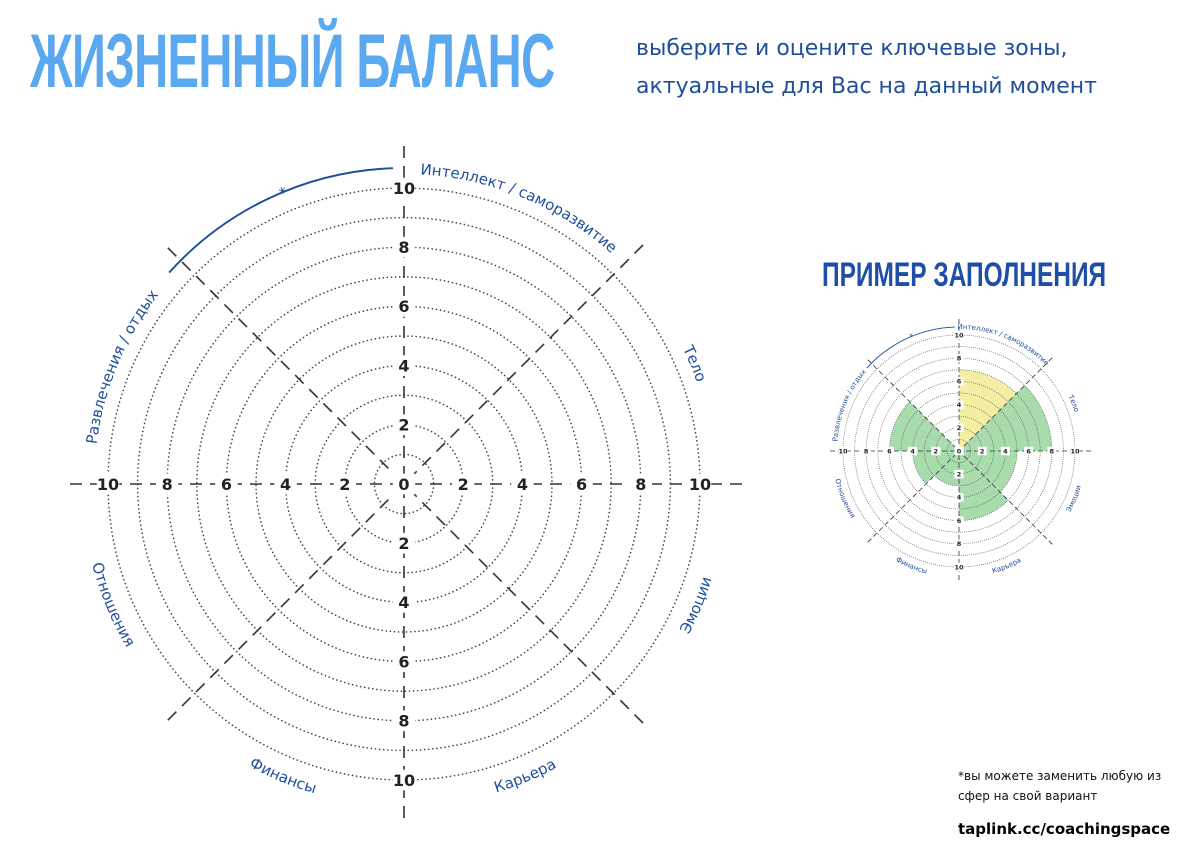  Describe the element at coordinates (1028, 796) in the screenshot. I see `footnote-line-2: сфер на свой вариант` at that location.